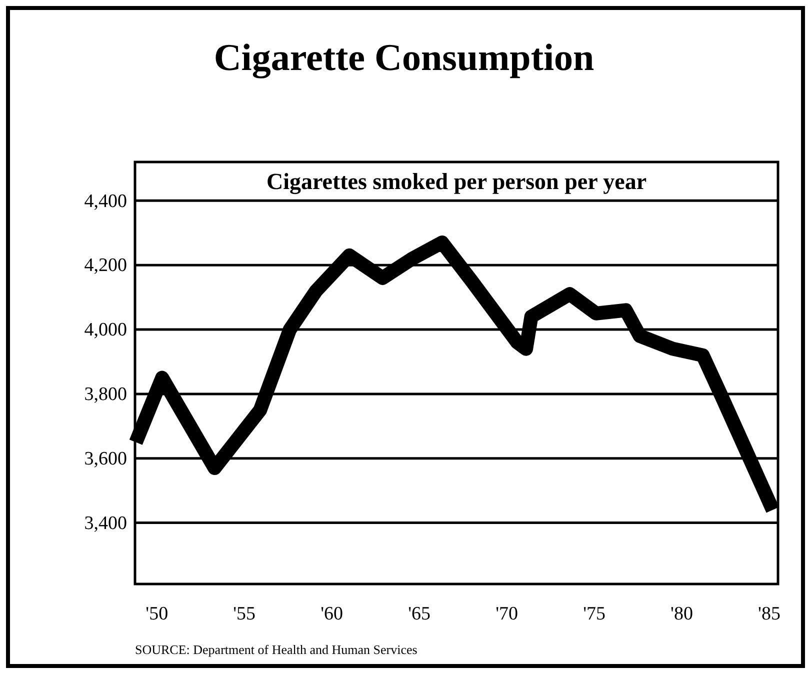 This screenshot has height=673, width=808. What do you see at coordinates (244, 613) in the screenshot?
I see `x-tick-label: '55` at bounding box center [244, 613].